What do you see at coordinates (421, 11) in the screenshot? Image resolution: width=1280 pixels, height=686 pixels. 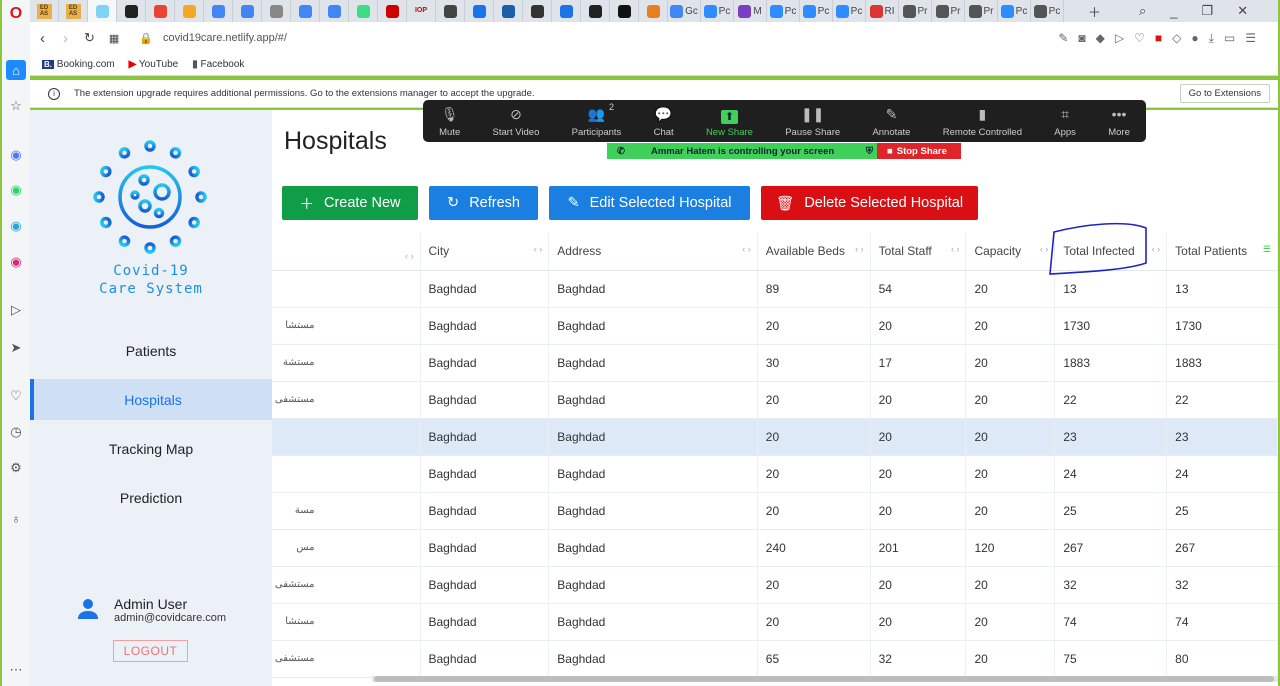 I see `browser-tab: IOP` at bounding box center [421, 11].